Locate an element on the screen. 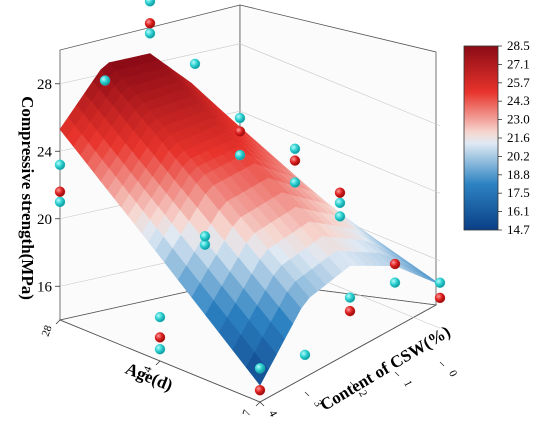  age-tick-label: 7 is located at coordinates (247, 413).